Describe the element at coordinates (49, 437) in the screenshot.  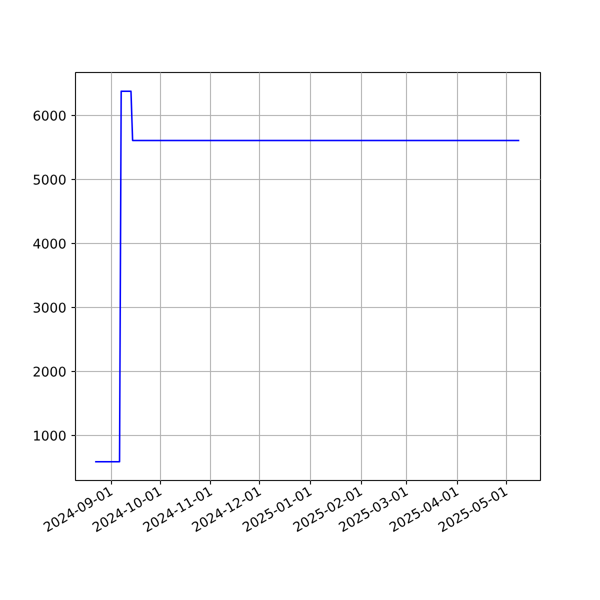
I see `y-tick-label: 1000` at that location.